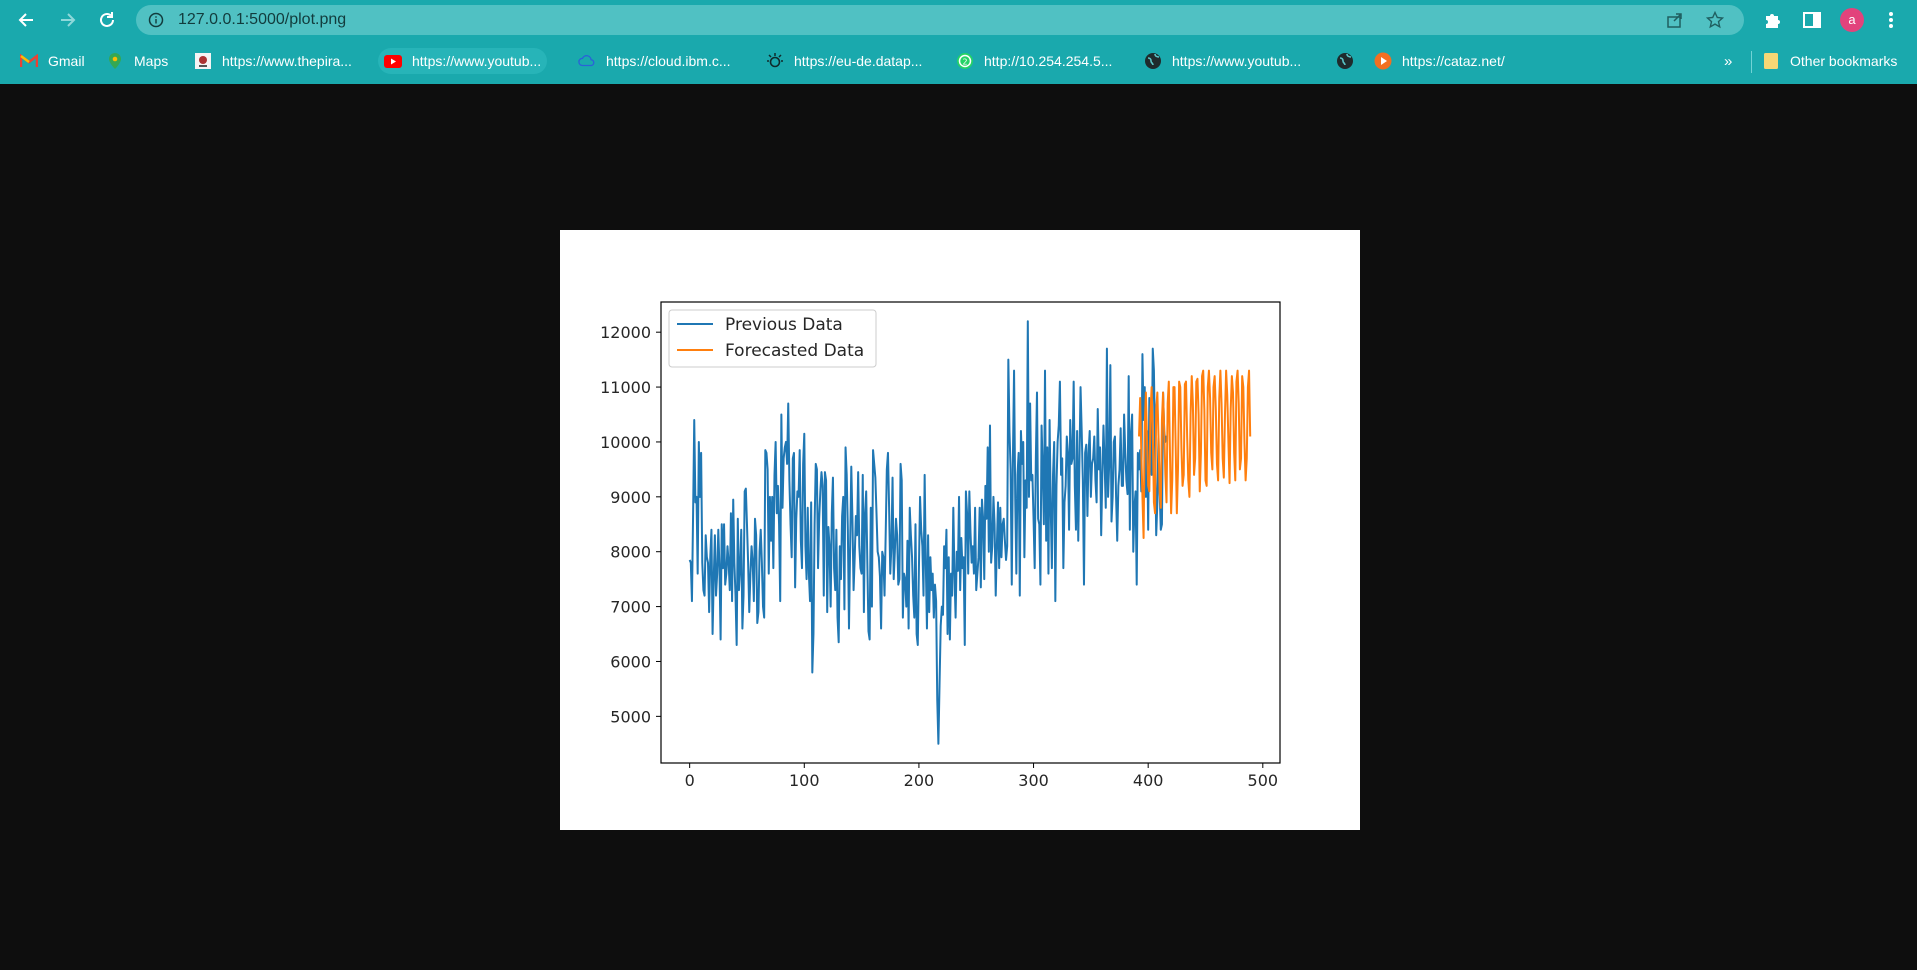 The width and height of the screenshot is (1917, 970). I want to click on gmail-icon, so click(29, 61).